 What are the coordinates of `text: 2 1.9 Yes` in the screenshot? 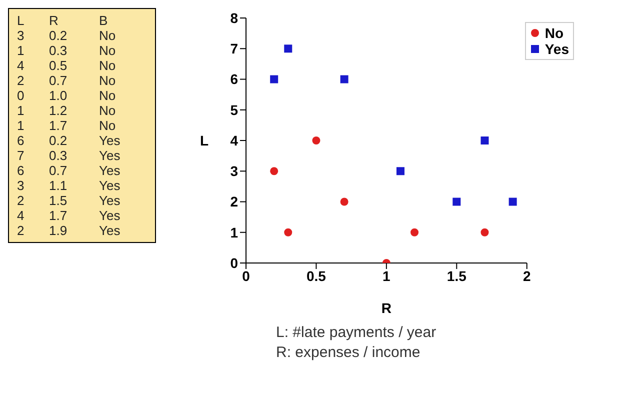 It's located at (68, 230).